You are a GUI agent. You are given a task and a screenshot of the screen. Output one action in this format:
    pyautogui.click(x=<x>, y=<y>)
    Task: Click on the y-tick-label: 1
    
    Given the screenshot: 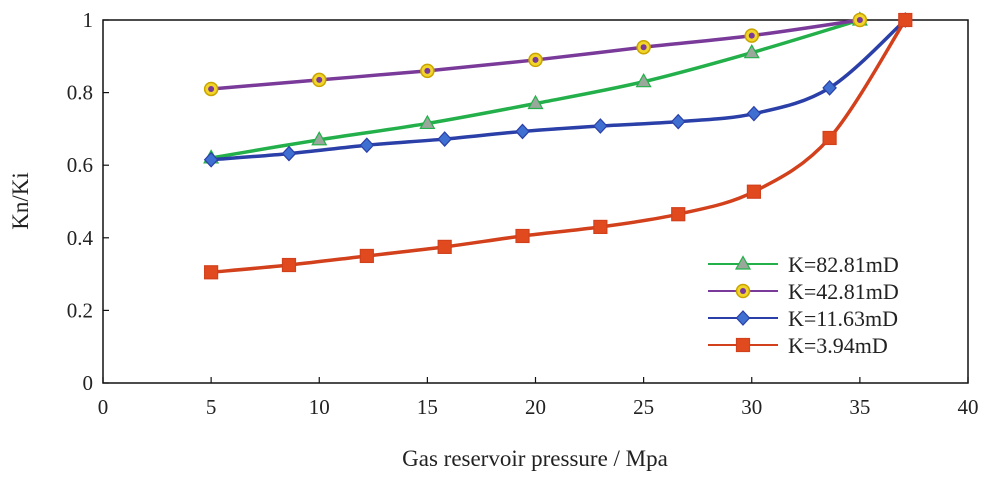 What is the action you would take?
    pyautogui.click(x=88, y=20)
    